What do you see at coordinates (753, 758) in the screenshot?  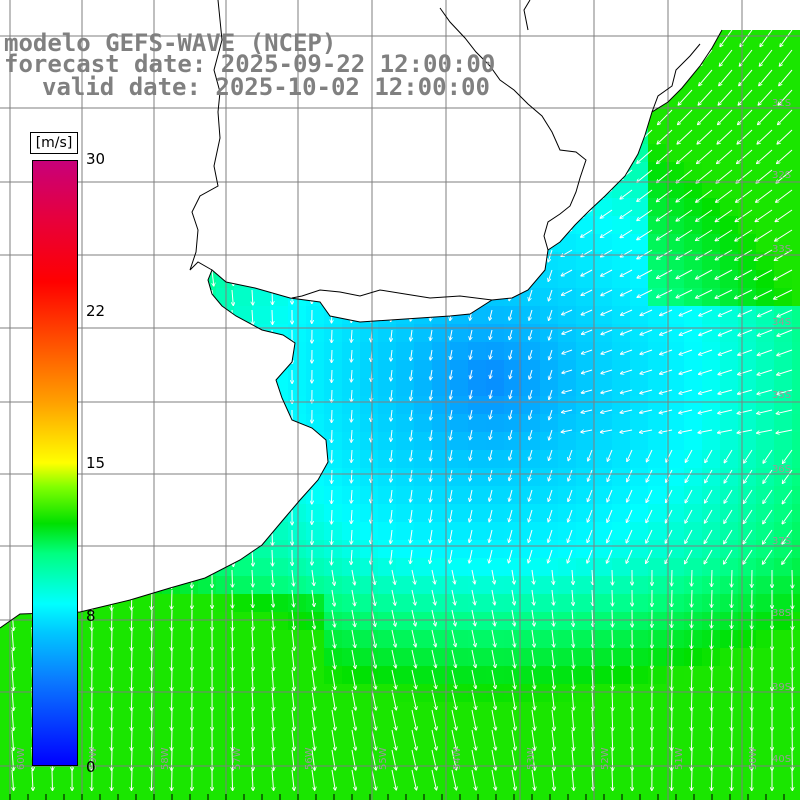 I see `longitude-label: 50W` at bounding box center [753, 758].